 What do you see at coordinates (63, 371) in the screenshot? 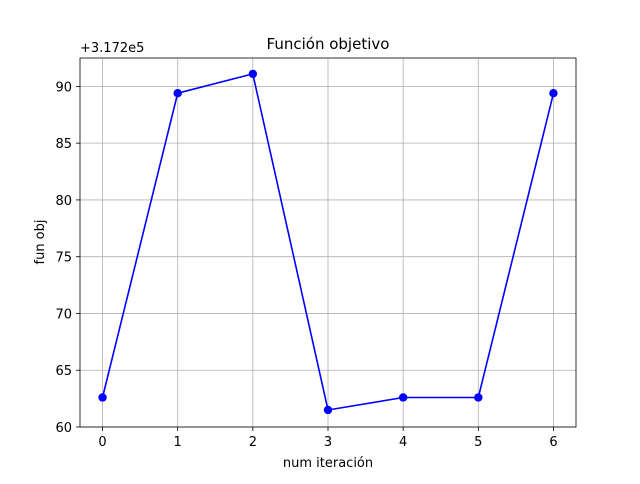
I see `y-tick-label: 65` at bounding box center [63, 371].